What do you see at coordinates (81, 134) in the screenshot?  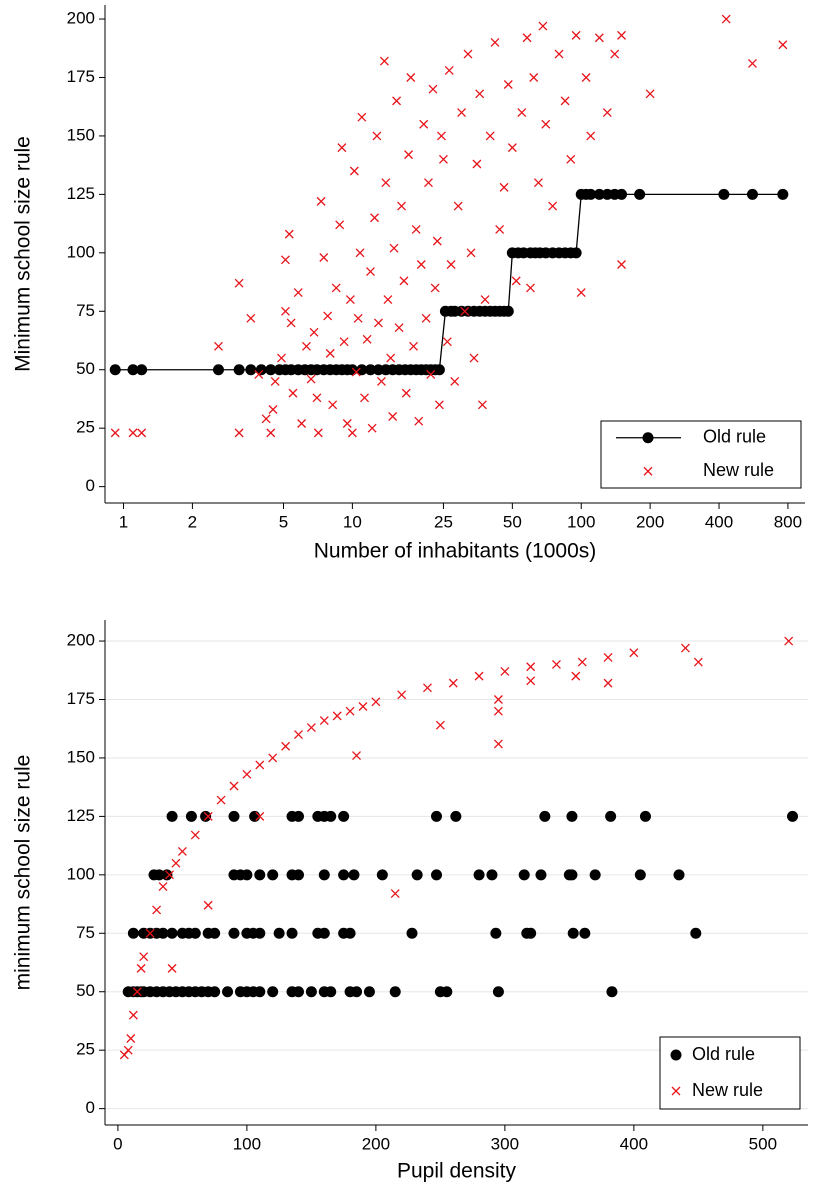 I see `y-tick-label: 150` at bounding box center [81, 134].